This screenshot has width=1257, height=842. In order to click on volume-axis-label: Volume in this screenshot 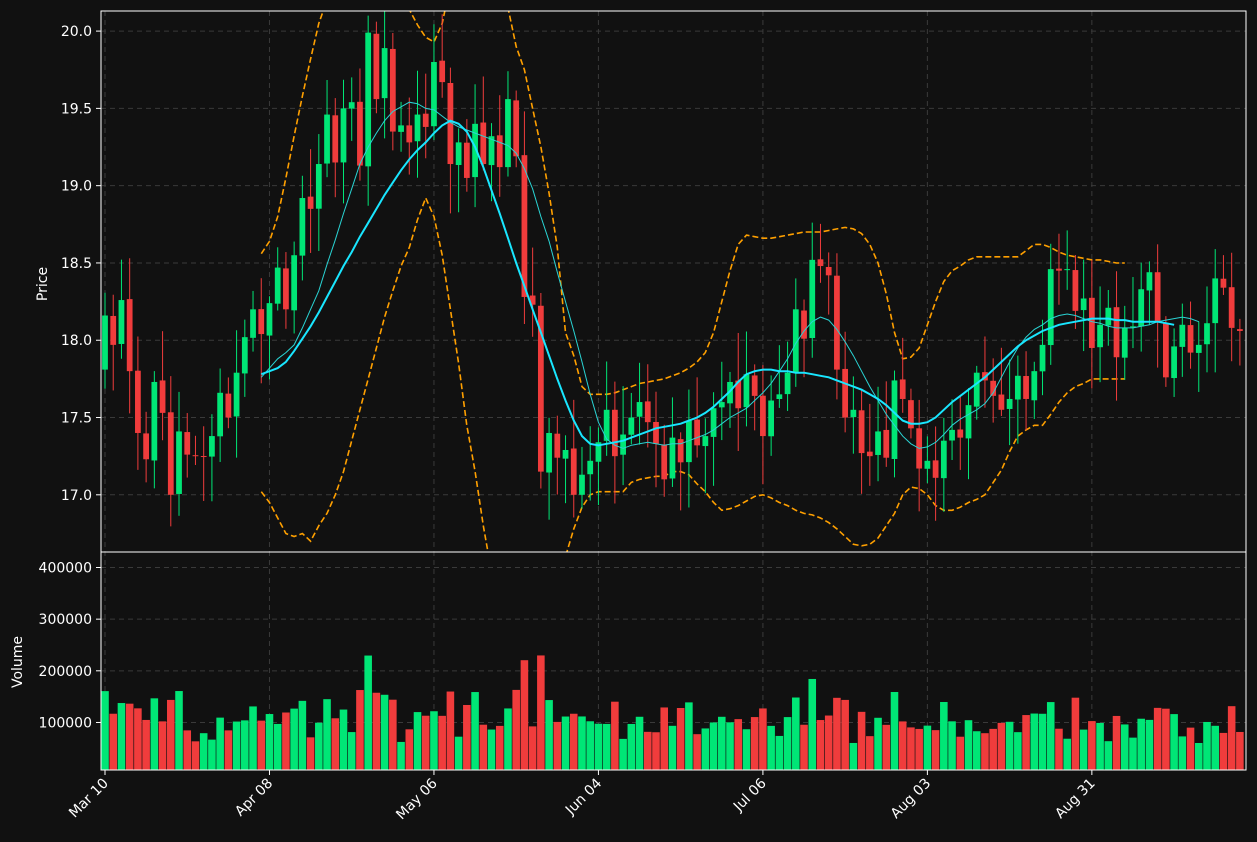, I will do `click(18, 662)`.